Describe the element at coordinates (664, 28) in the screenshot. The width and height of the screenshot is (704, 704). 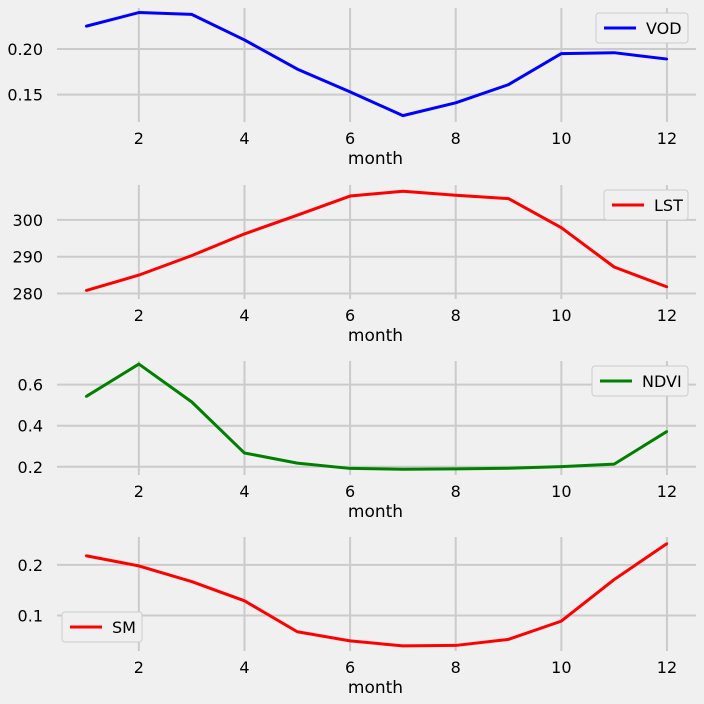
I see `legend-label: VOD` at that location.